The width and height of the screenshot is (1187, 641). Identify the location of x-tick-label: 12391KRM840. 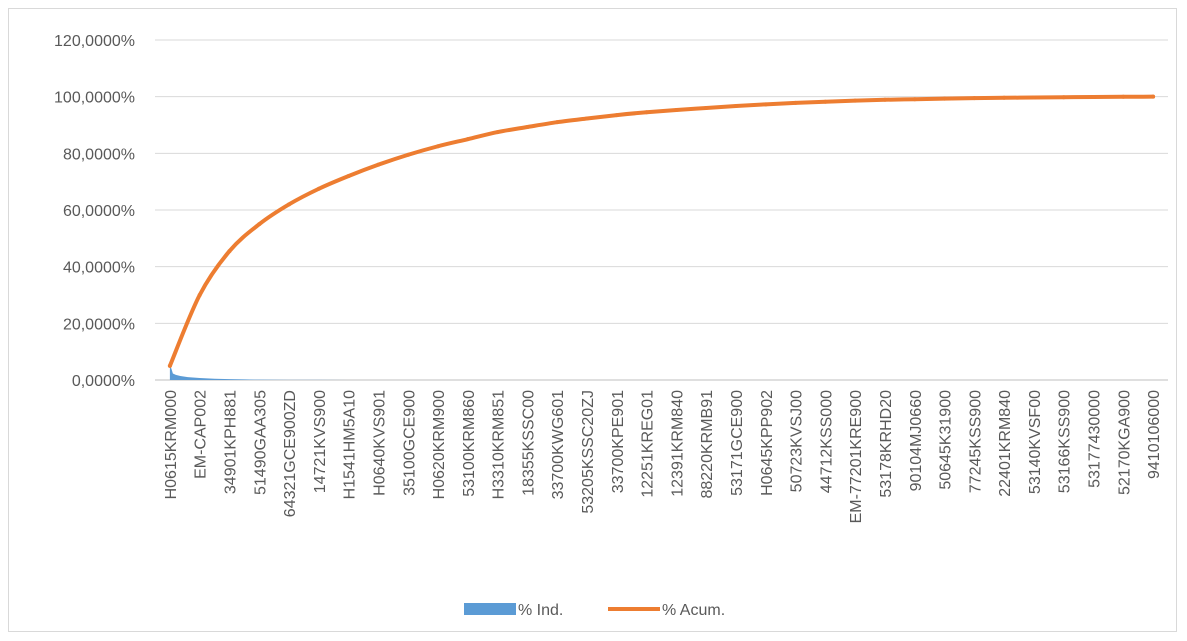
(677, 443).